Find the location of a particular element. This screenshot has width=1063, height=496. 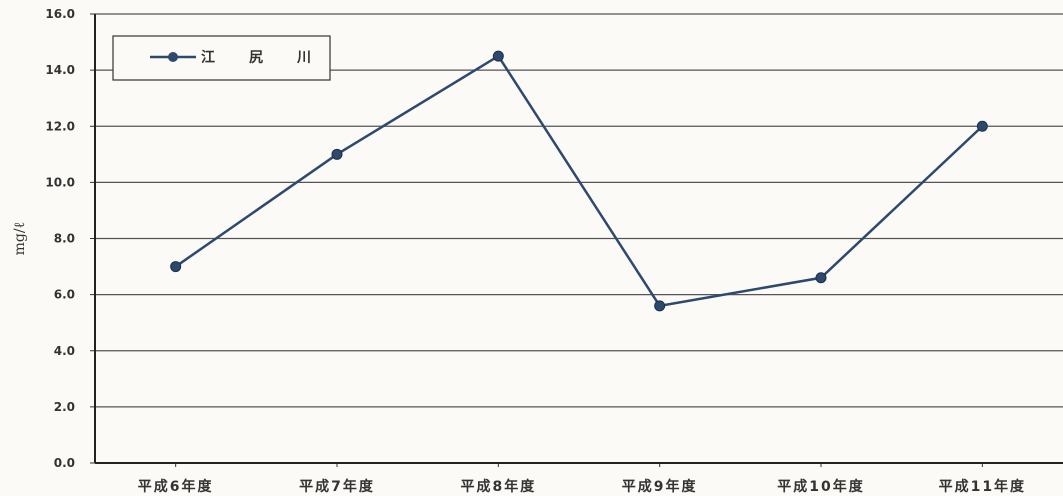

y-tick-label: 6.0 is located at coordinates (64, 295).